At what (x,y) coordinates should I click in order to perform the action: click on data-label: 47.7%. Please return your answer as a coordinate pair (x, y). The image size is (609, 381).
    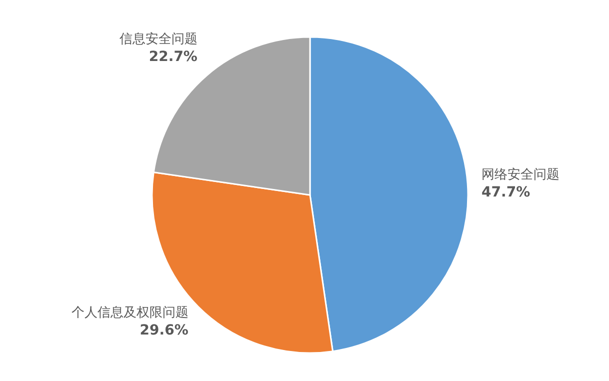
    Looking at the image, I should click on (506, 192).